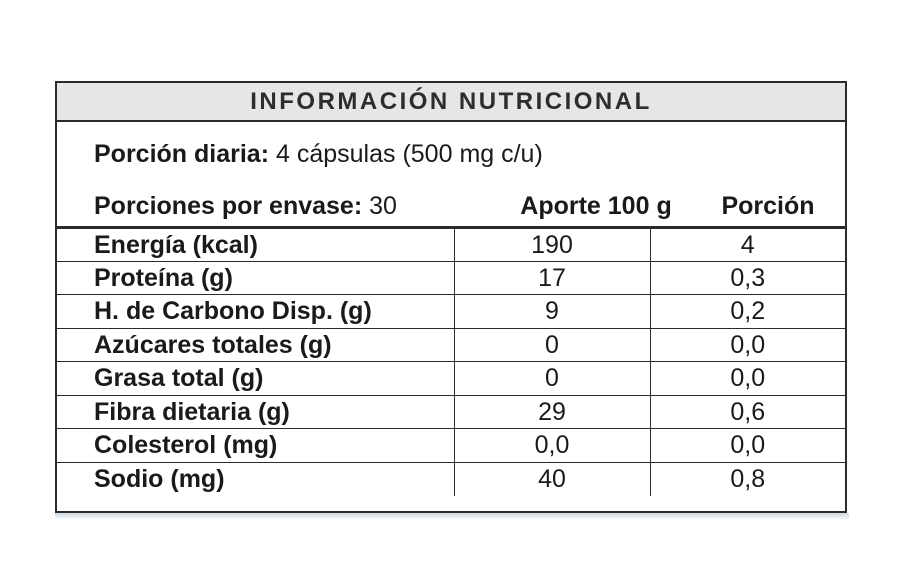  Describe the element at coordinates (748, 411) in the screenshot. I see `nutrient-per-serving: 0,6` at that location.